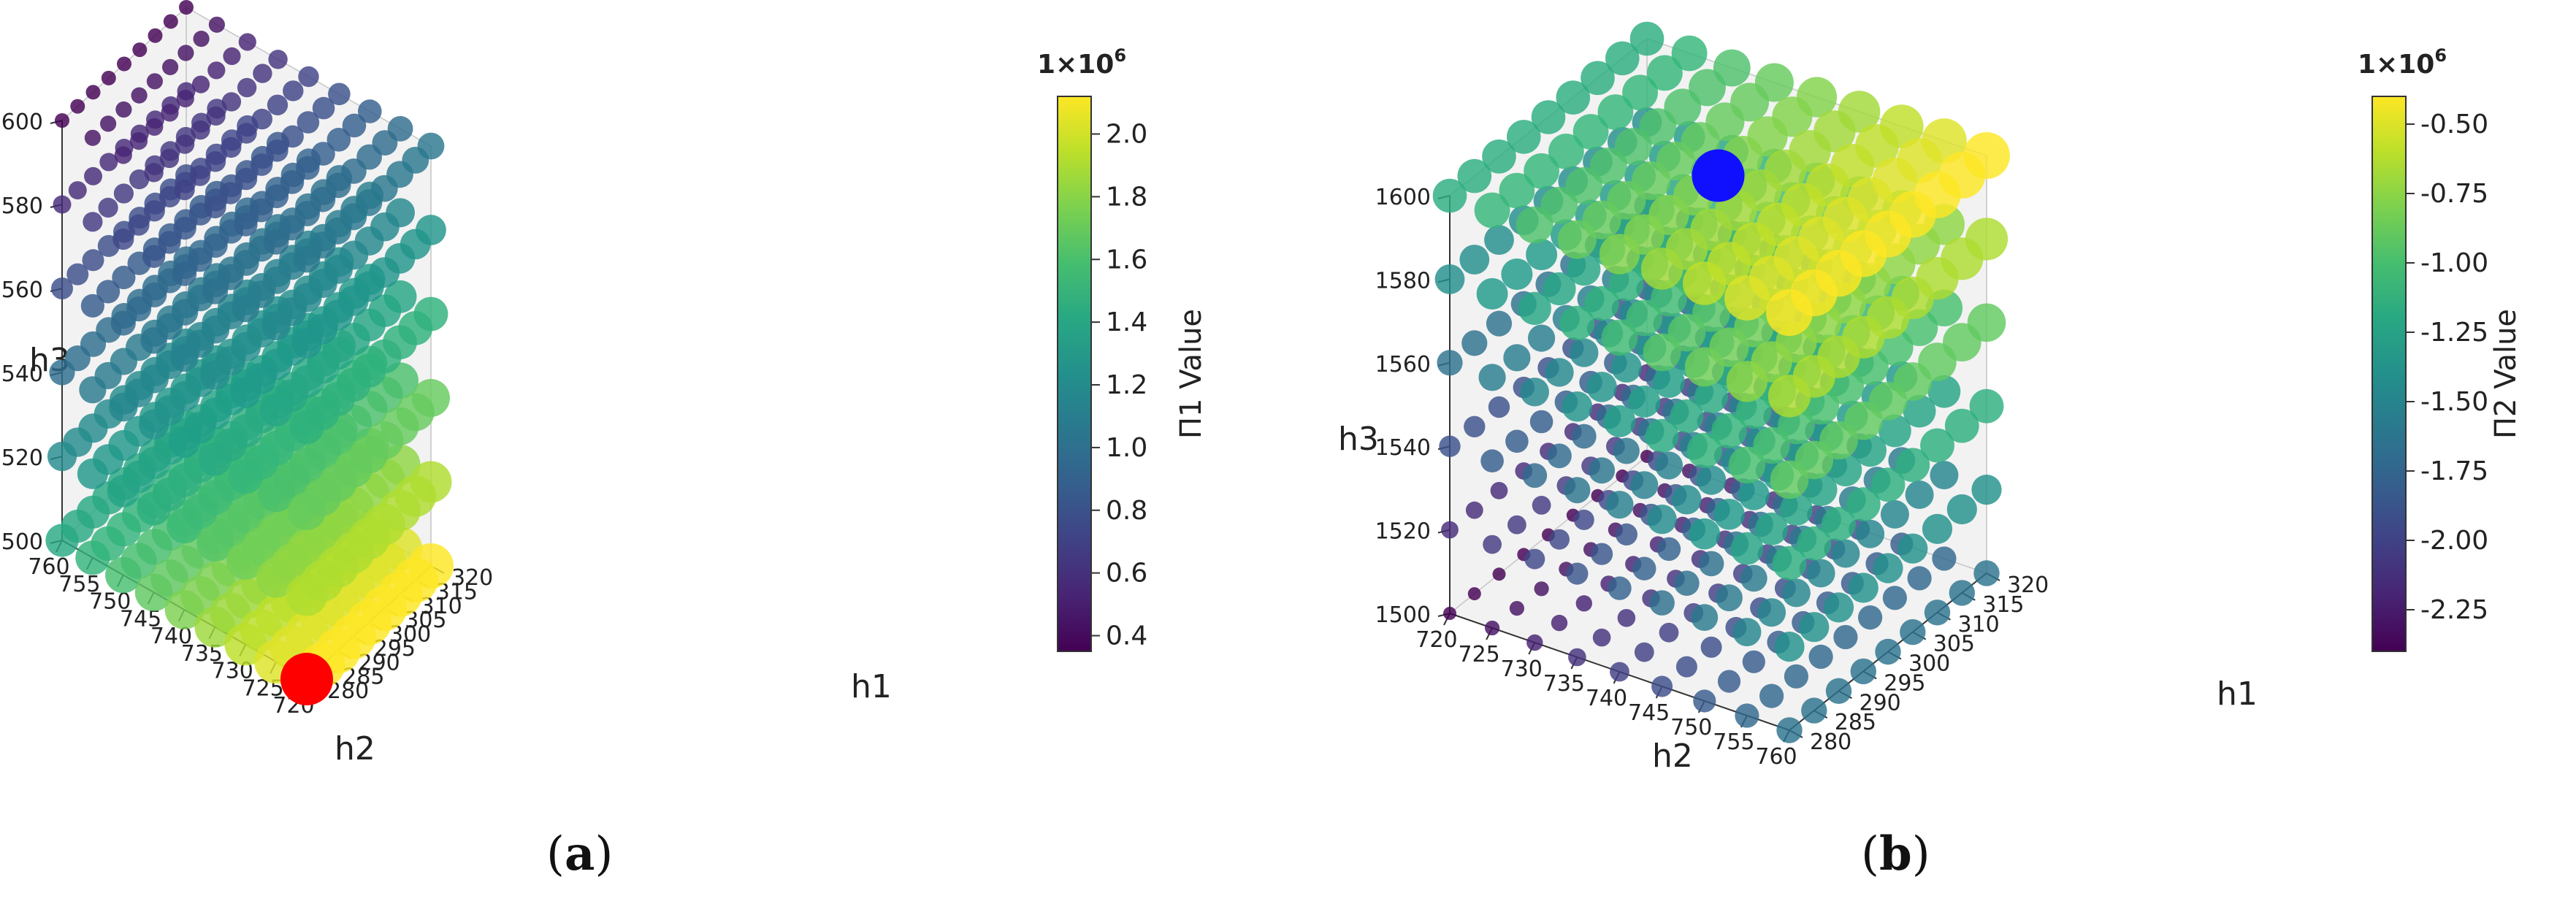 The image size is (2576, 904). I want to click on colorbar-scale-label: 1×106, so click(1081, 63).